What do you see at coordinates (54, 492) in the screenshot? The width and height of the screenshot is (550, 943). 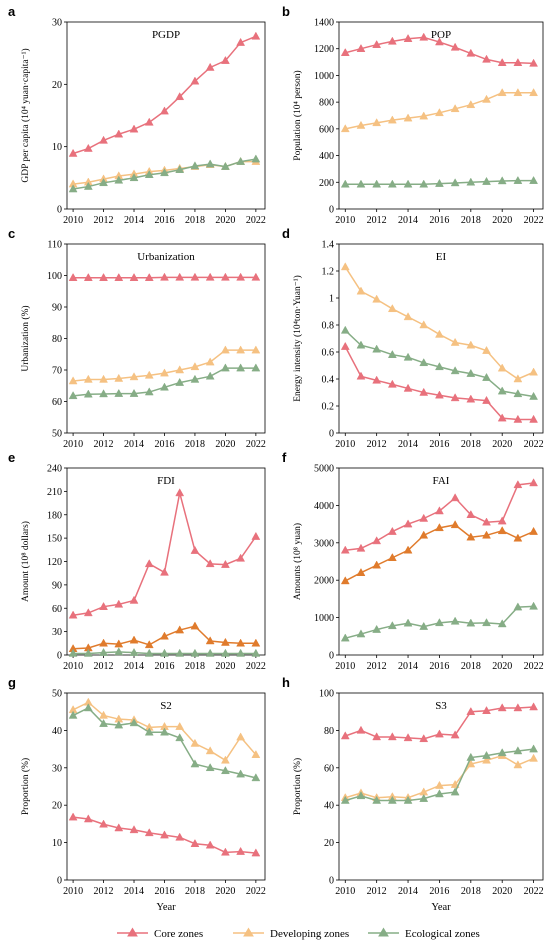 I see `y-tick-label: 210` at bounding box center [54, 492].